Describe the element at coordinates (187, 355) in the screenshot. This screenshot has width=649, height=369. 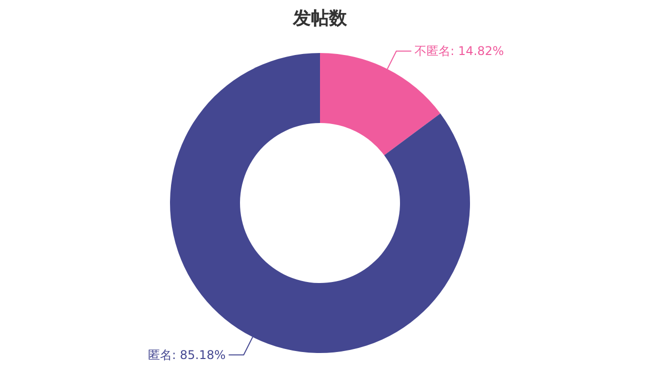
I see `slice-label: 匿名: 85.18%` at that location.